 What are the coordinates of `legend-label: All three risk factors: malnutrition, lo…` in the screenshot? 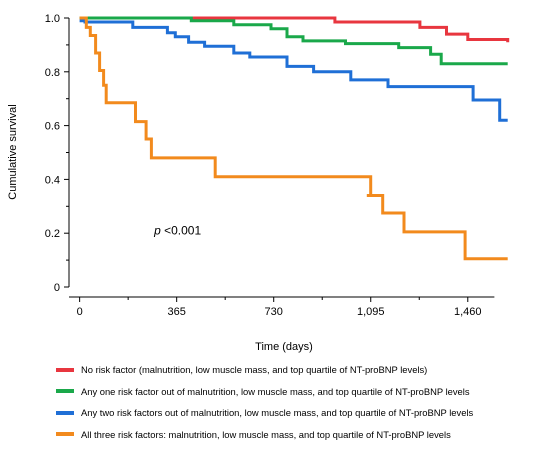 It's located at (266, 434).